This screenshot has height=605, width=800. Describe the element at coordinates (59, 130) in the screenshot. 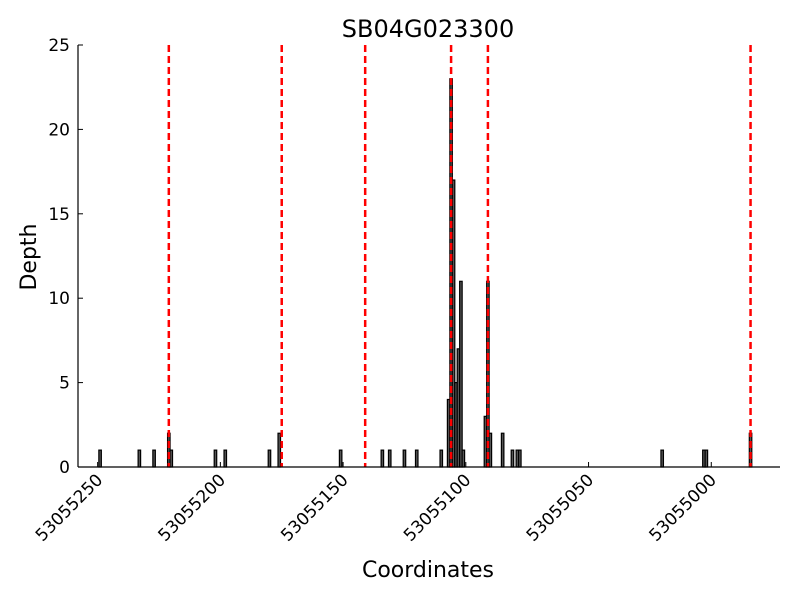

I see `y-tick-label: 20` at that location.